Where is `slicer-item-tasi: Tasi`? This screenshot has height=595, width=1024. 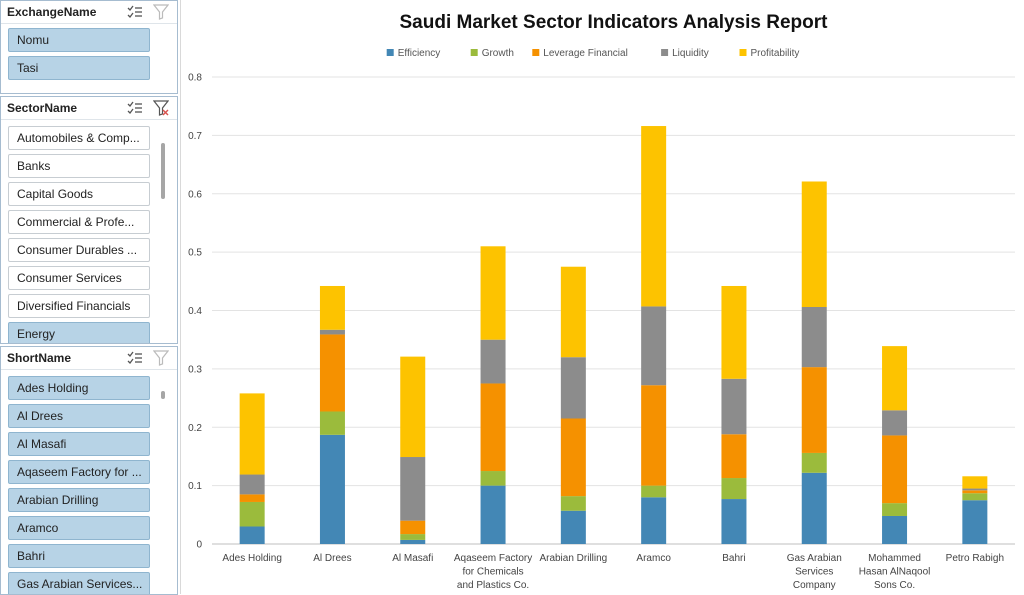
slicer-item-tasi: Tasi is located at coordinates (79, 68).